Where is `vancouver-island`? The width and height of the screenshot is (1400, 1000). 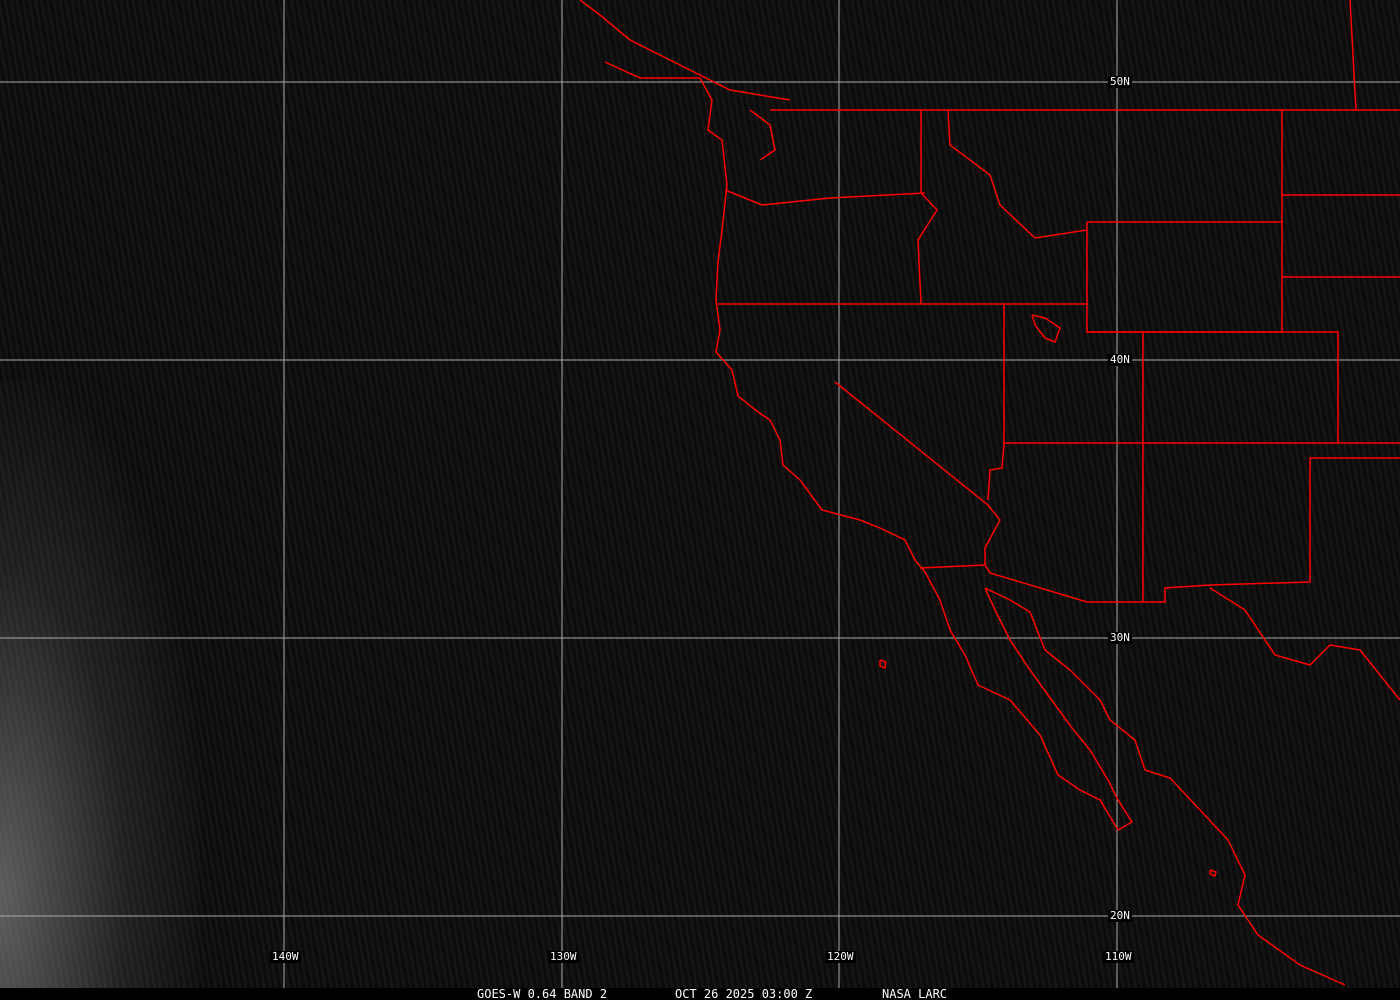
vancouver-island is located at coordinates (685, 50).